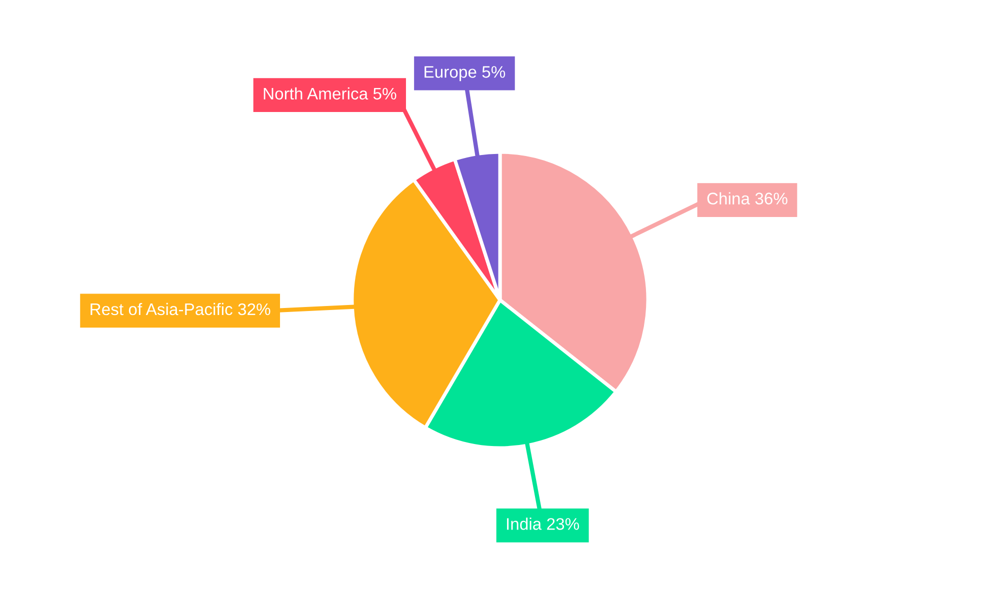 This screenshot has width=1000, height=600. Describe the element at coordinates (180, 309) in the screenshot. I see `slice-label: Rest of Asia-Pacific 32%` at that location.